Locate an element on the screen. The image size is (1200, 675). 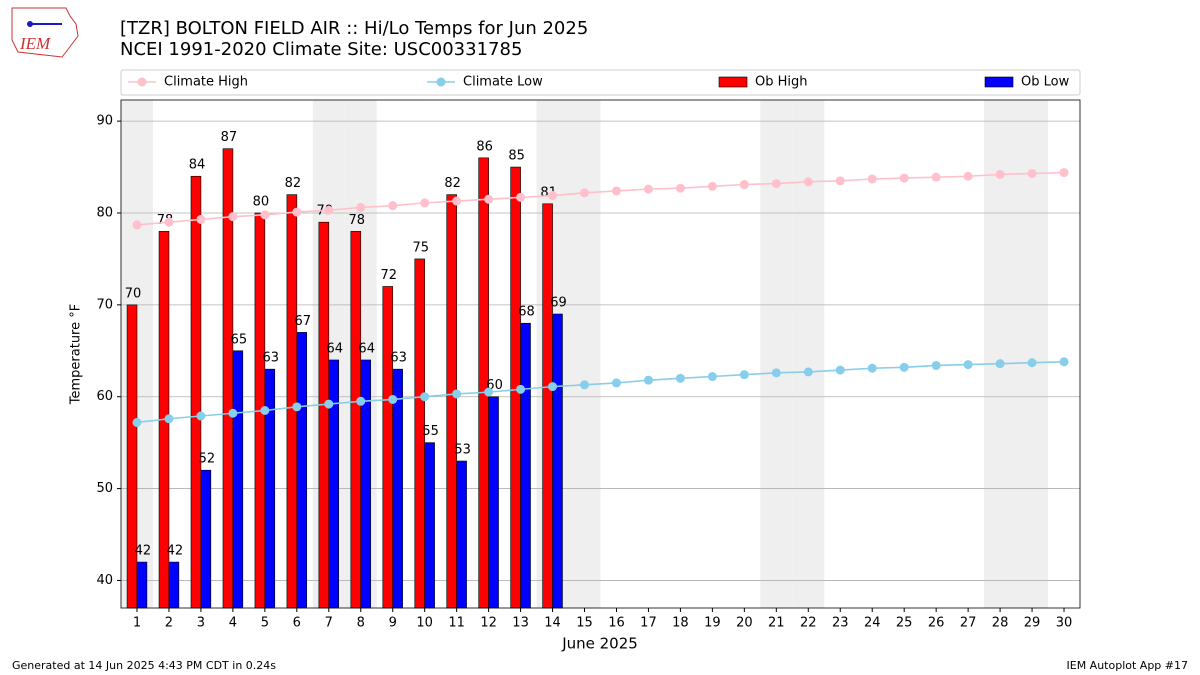
bar-value-label: 42 is located at coordinates (175, 551).